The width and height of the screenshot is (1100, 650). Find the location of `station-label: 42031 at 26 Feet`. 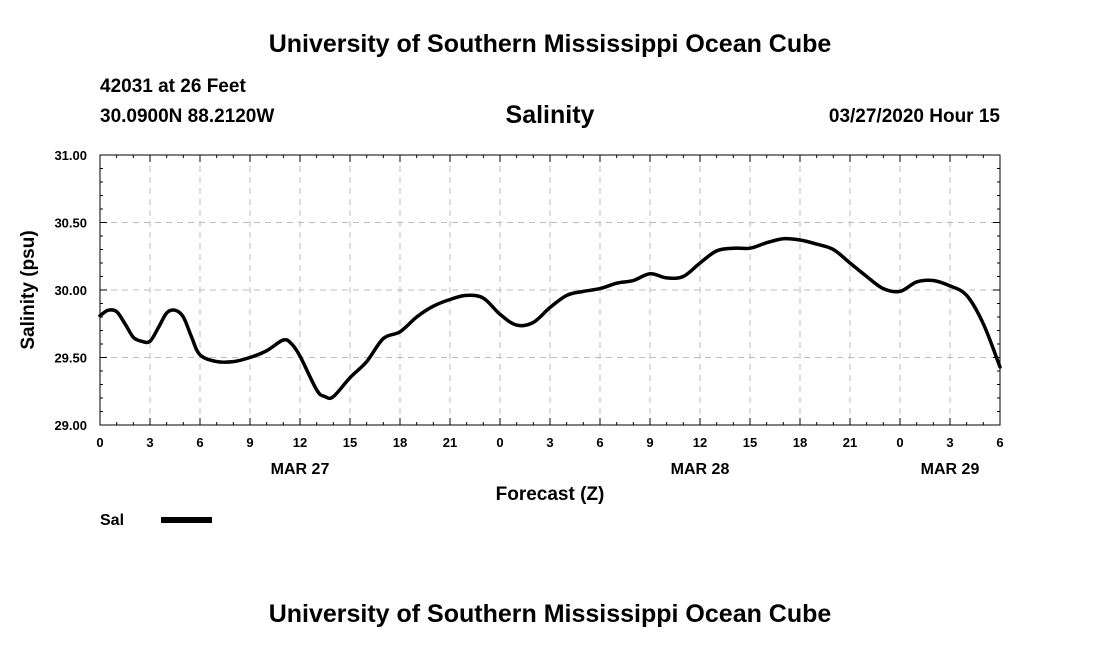

station-label: 42031 at 26 Feet is located at coordinates (173, 86).